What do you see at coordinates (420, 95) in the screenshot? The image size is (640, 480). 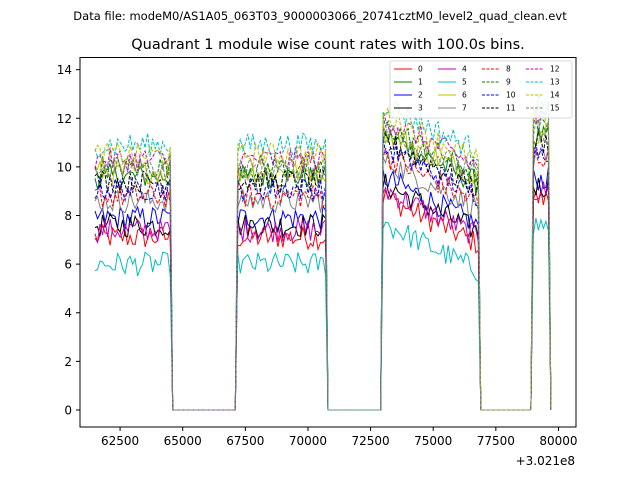 I see `legend-label-2: 2` at bounding box center [420, 95].